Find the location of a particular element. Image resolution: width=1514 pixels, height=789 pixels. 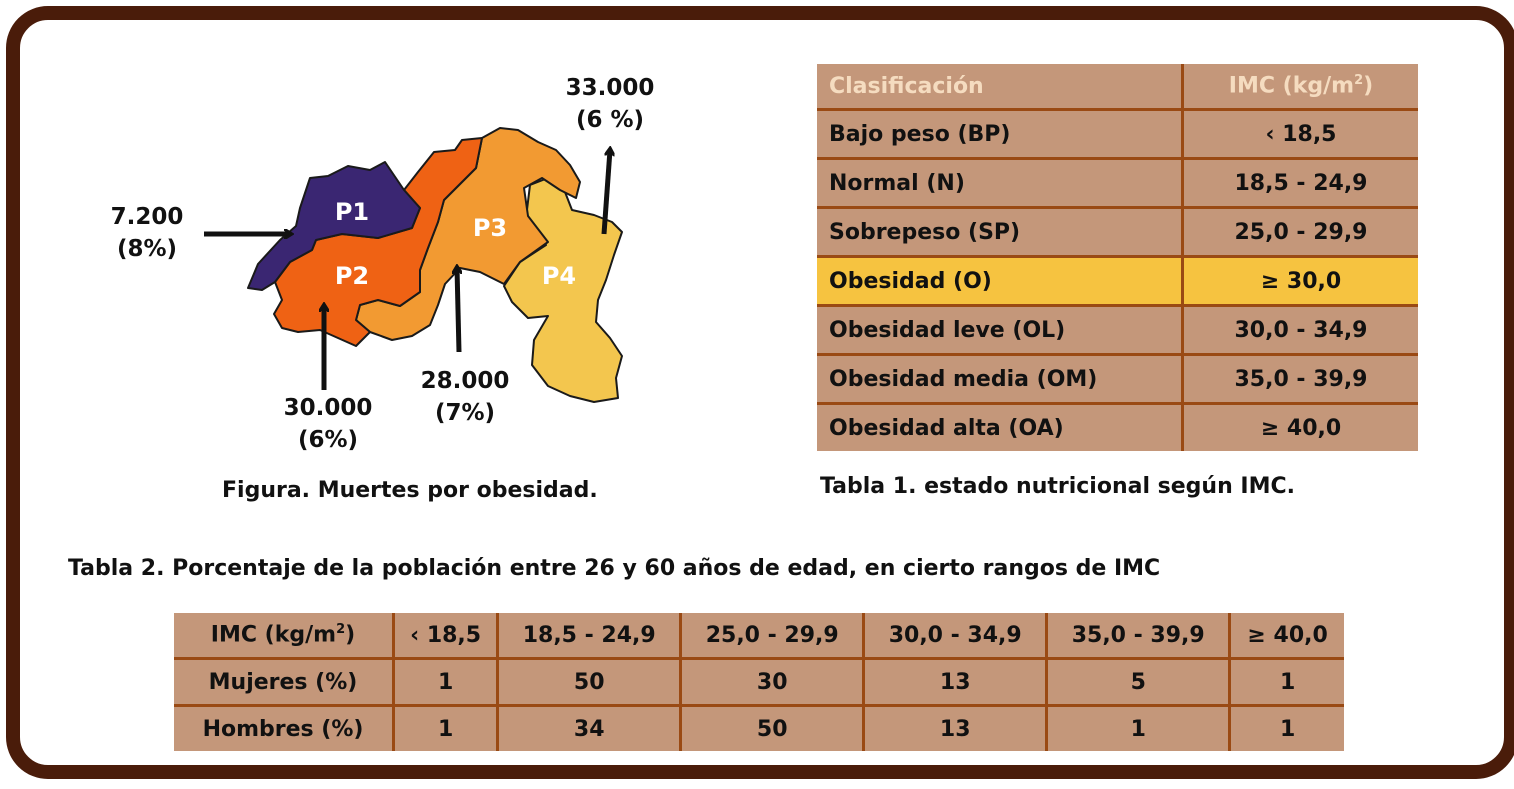

table1-cell-label: Obesidad alta (OA) is located at coordinates (946, 428).